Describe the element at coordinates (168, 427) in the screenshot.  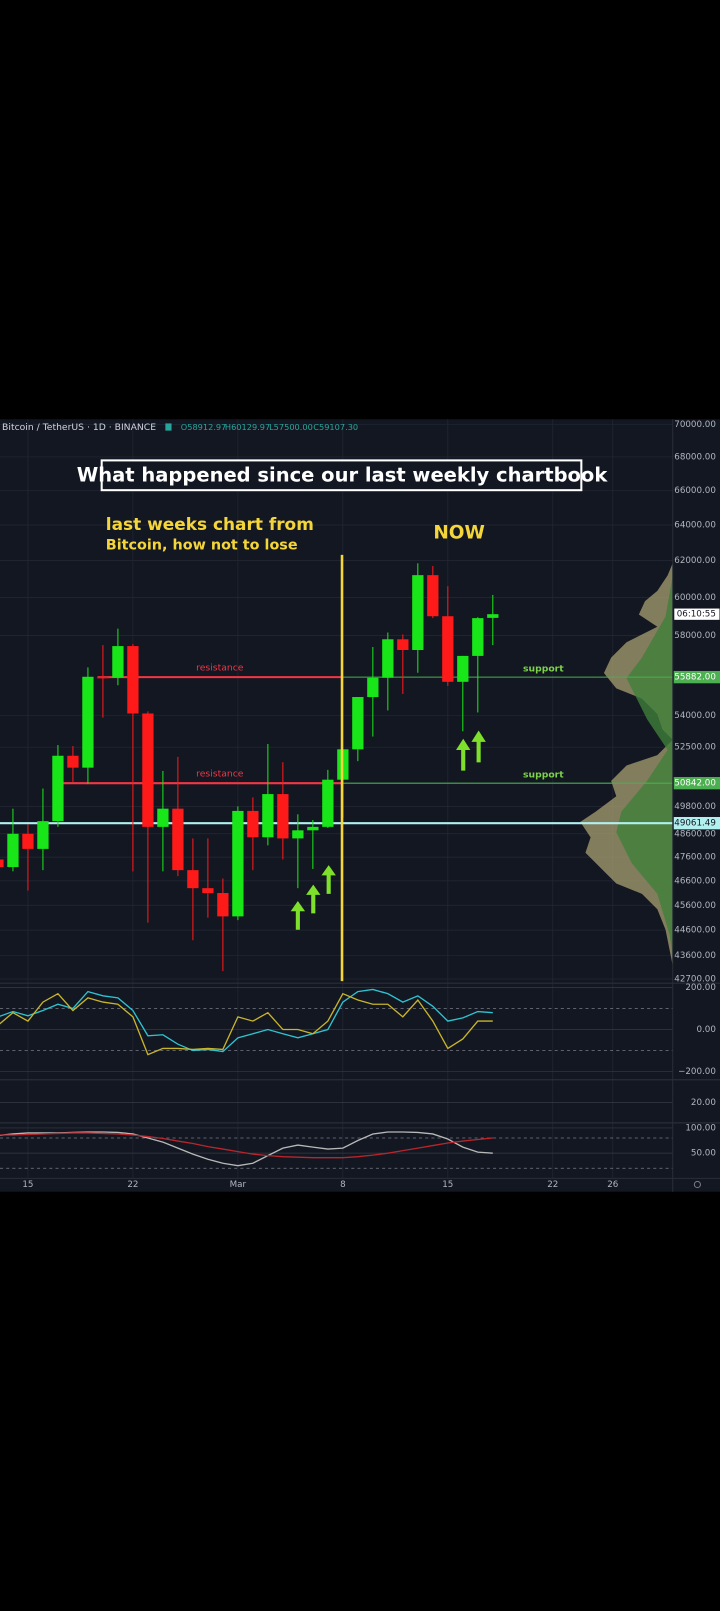
I see `flag-icon` at that location.